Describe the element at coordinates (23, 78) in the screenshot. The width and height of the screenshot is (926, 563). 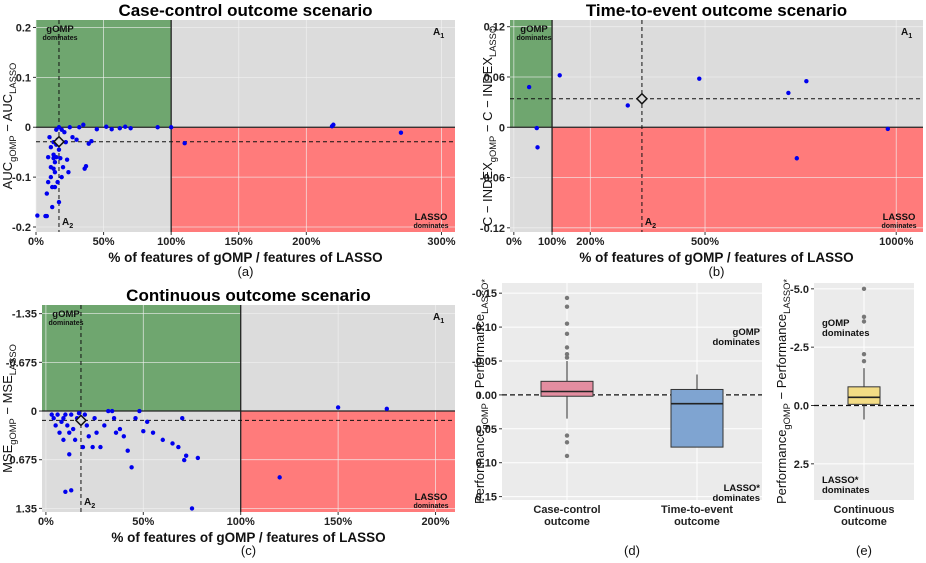
I see `y-tick-label: 0.1` at that location.